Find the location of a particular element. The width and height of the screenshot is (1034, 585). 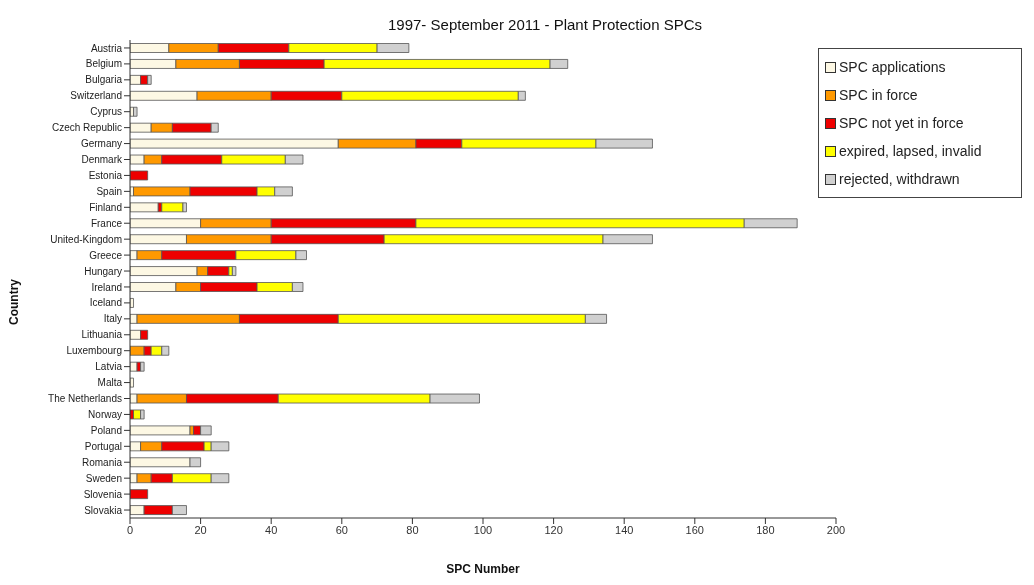

y-tick-label: Czech Republic is located at coordinates (86, 128).